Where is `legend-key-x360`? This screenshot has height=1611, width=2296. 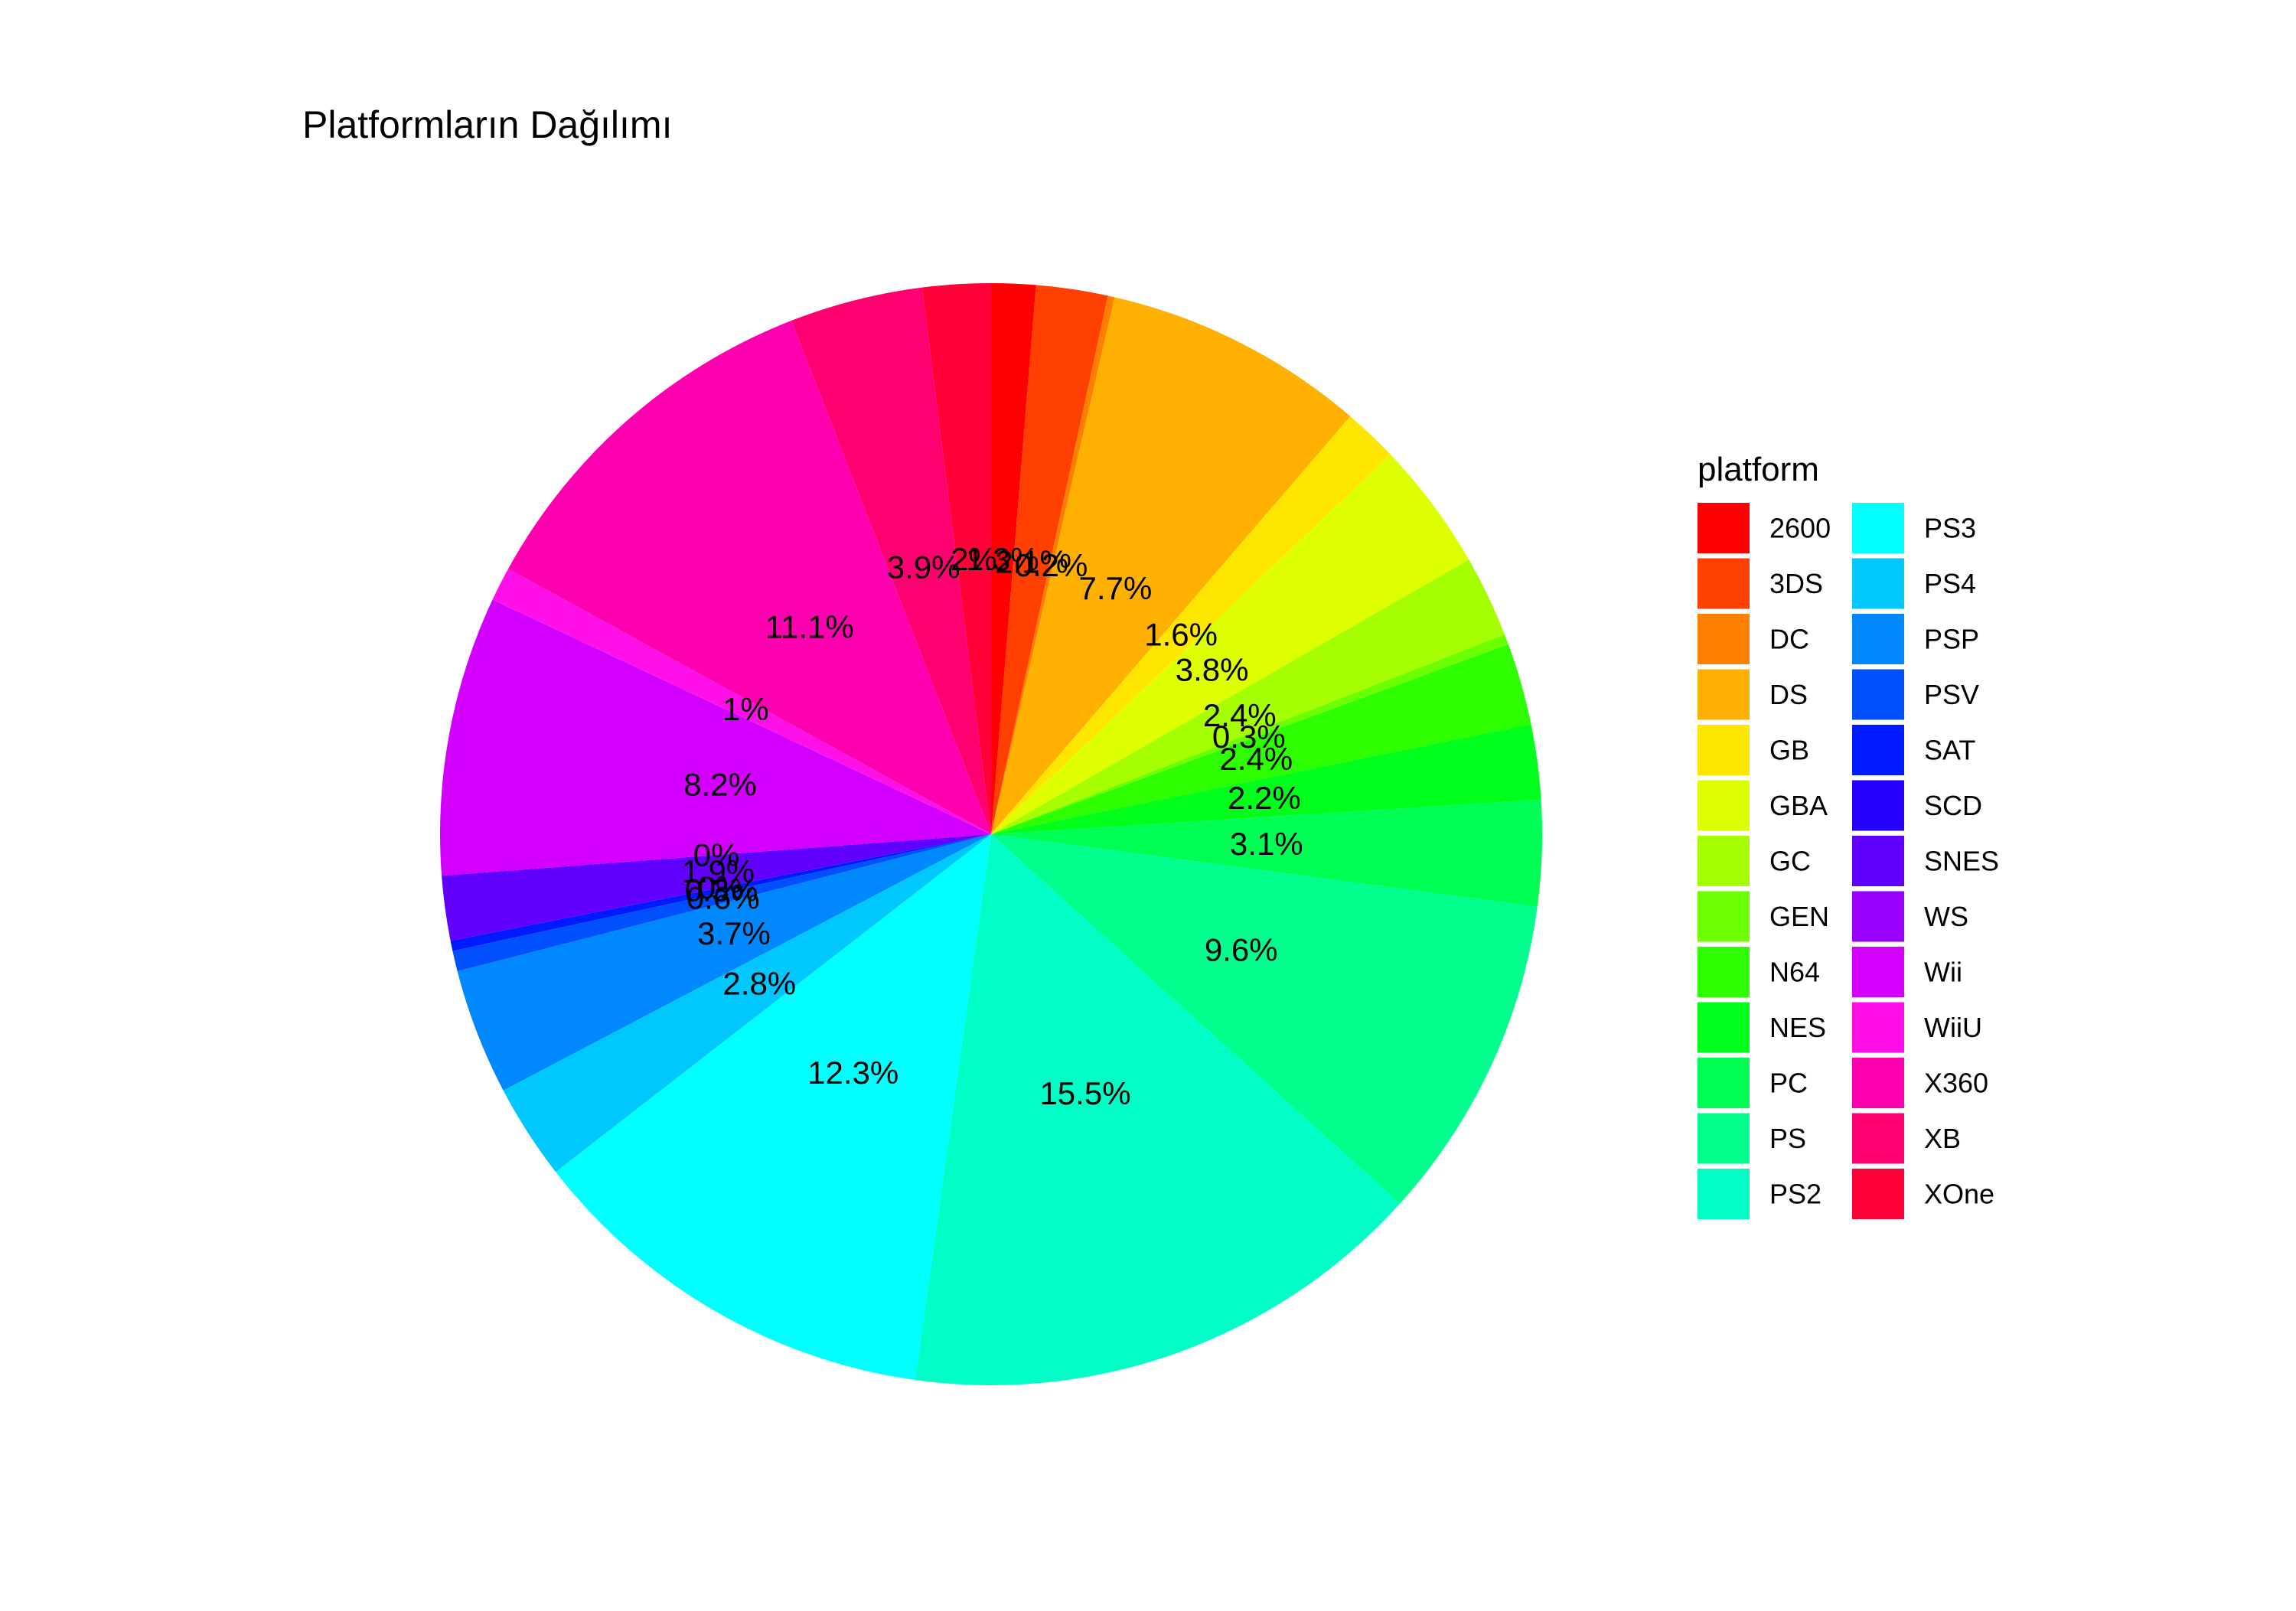 legend-key-x360 is located at coordinates (1878, 1083).